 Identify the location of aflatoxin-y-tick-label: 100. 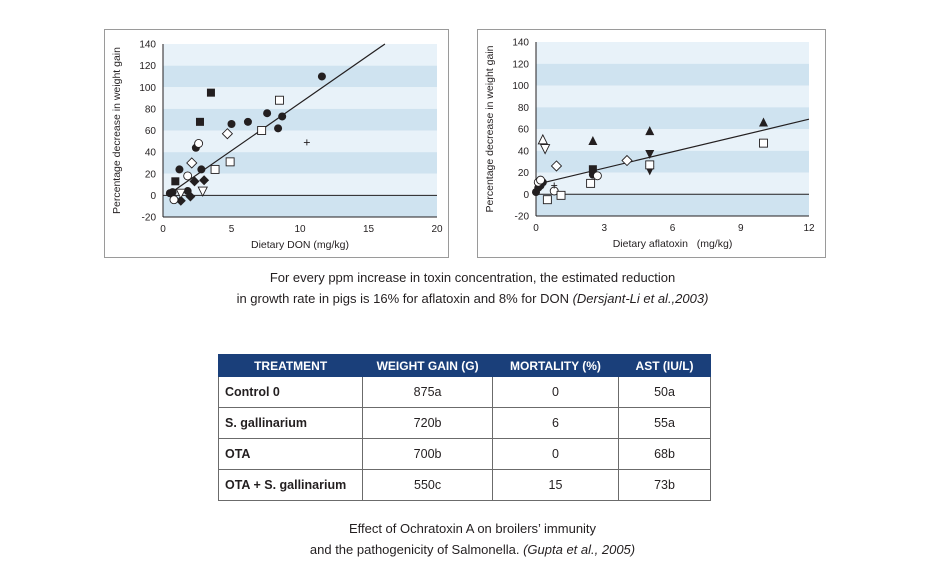
(520, 86).